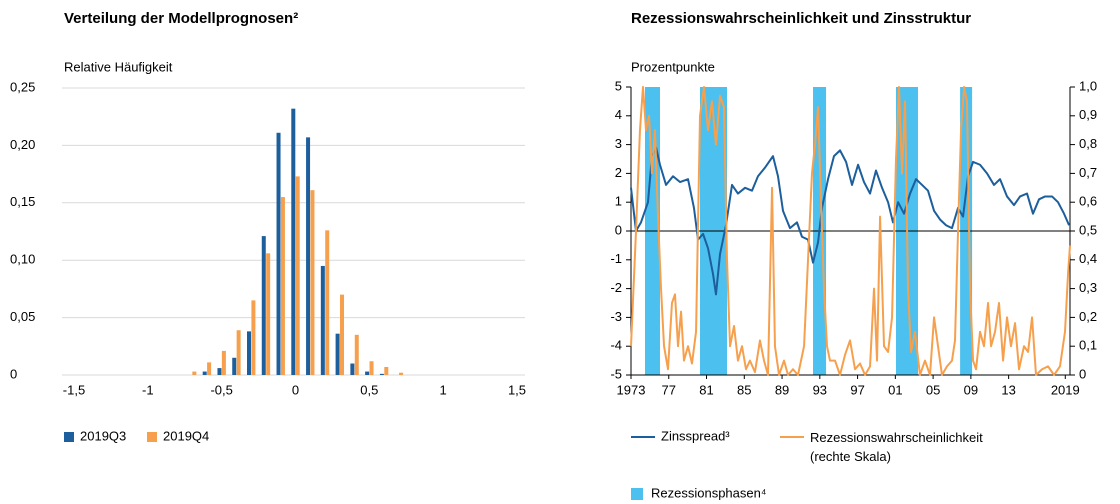 Image resolution: width=1120 pixels, height=504 pixels. What do you see at coordinates (221, 389) in the screenshot?
I see `x-tick-label: -0,5` at bounding box center [221, 389].